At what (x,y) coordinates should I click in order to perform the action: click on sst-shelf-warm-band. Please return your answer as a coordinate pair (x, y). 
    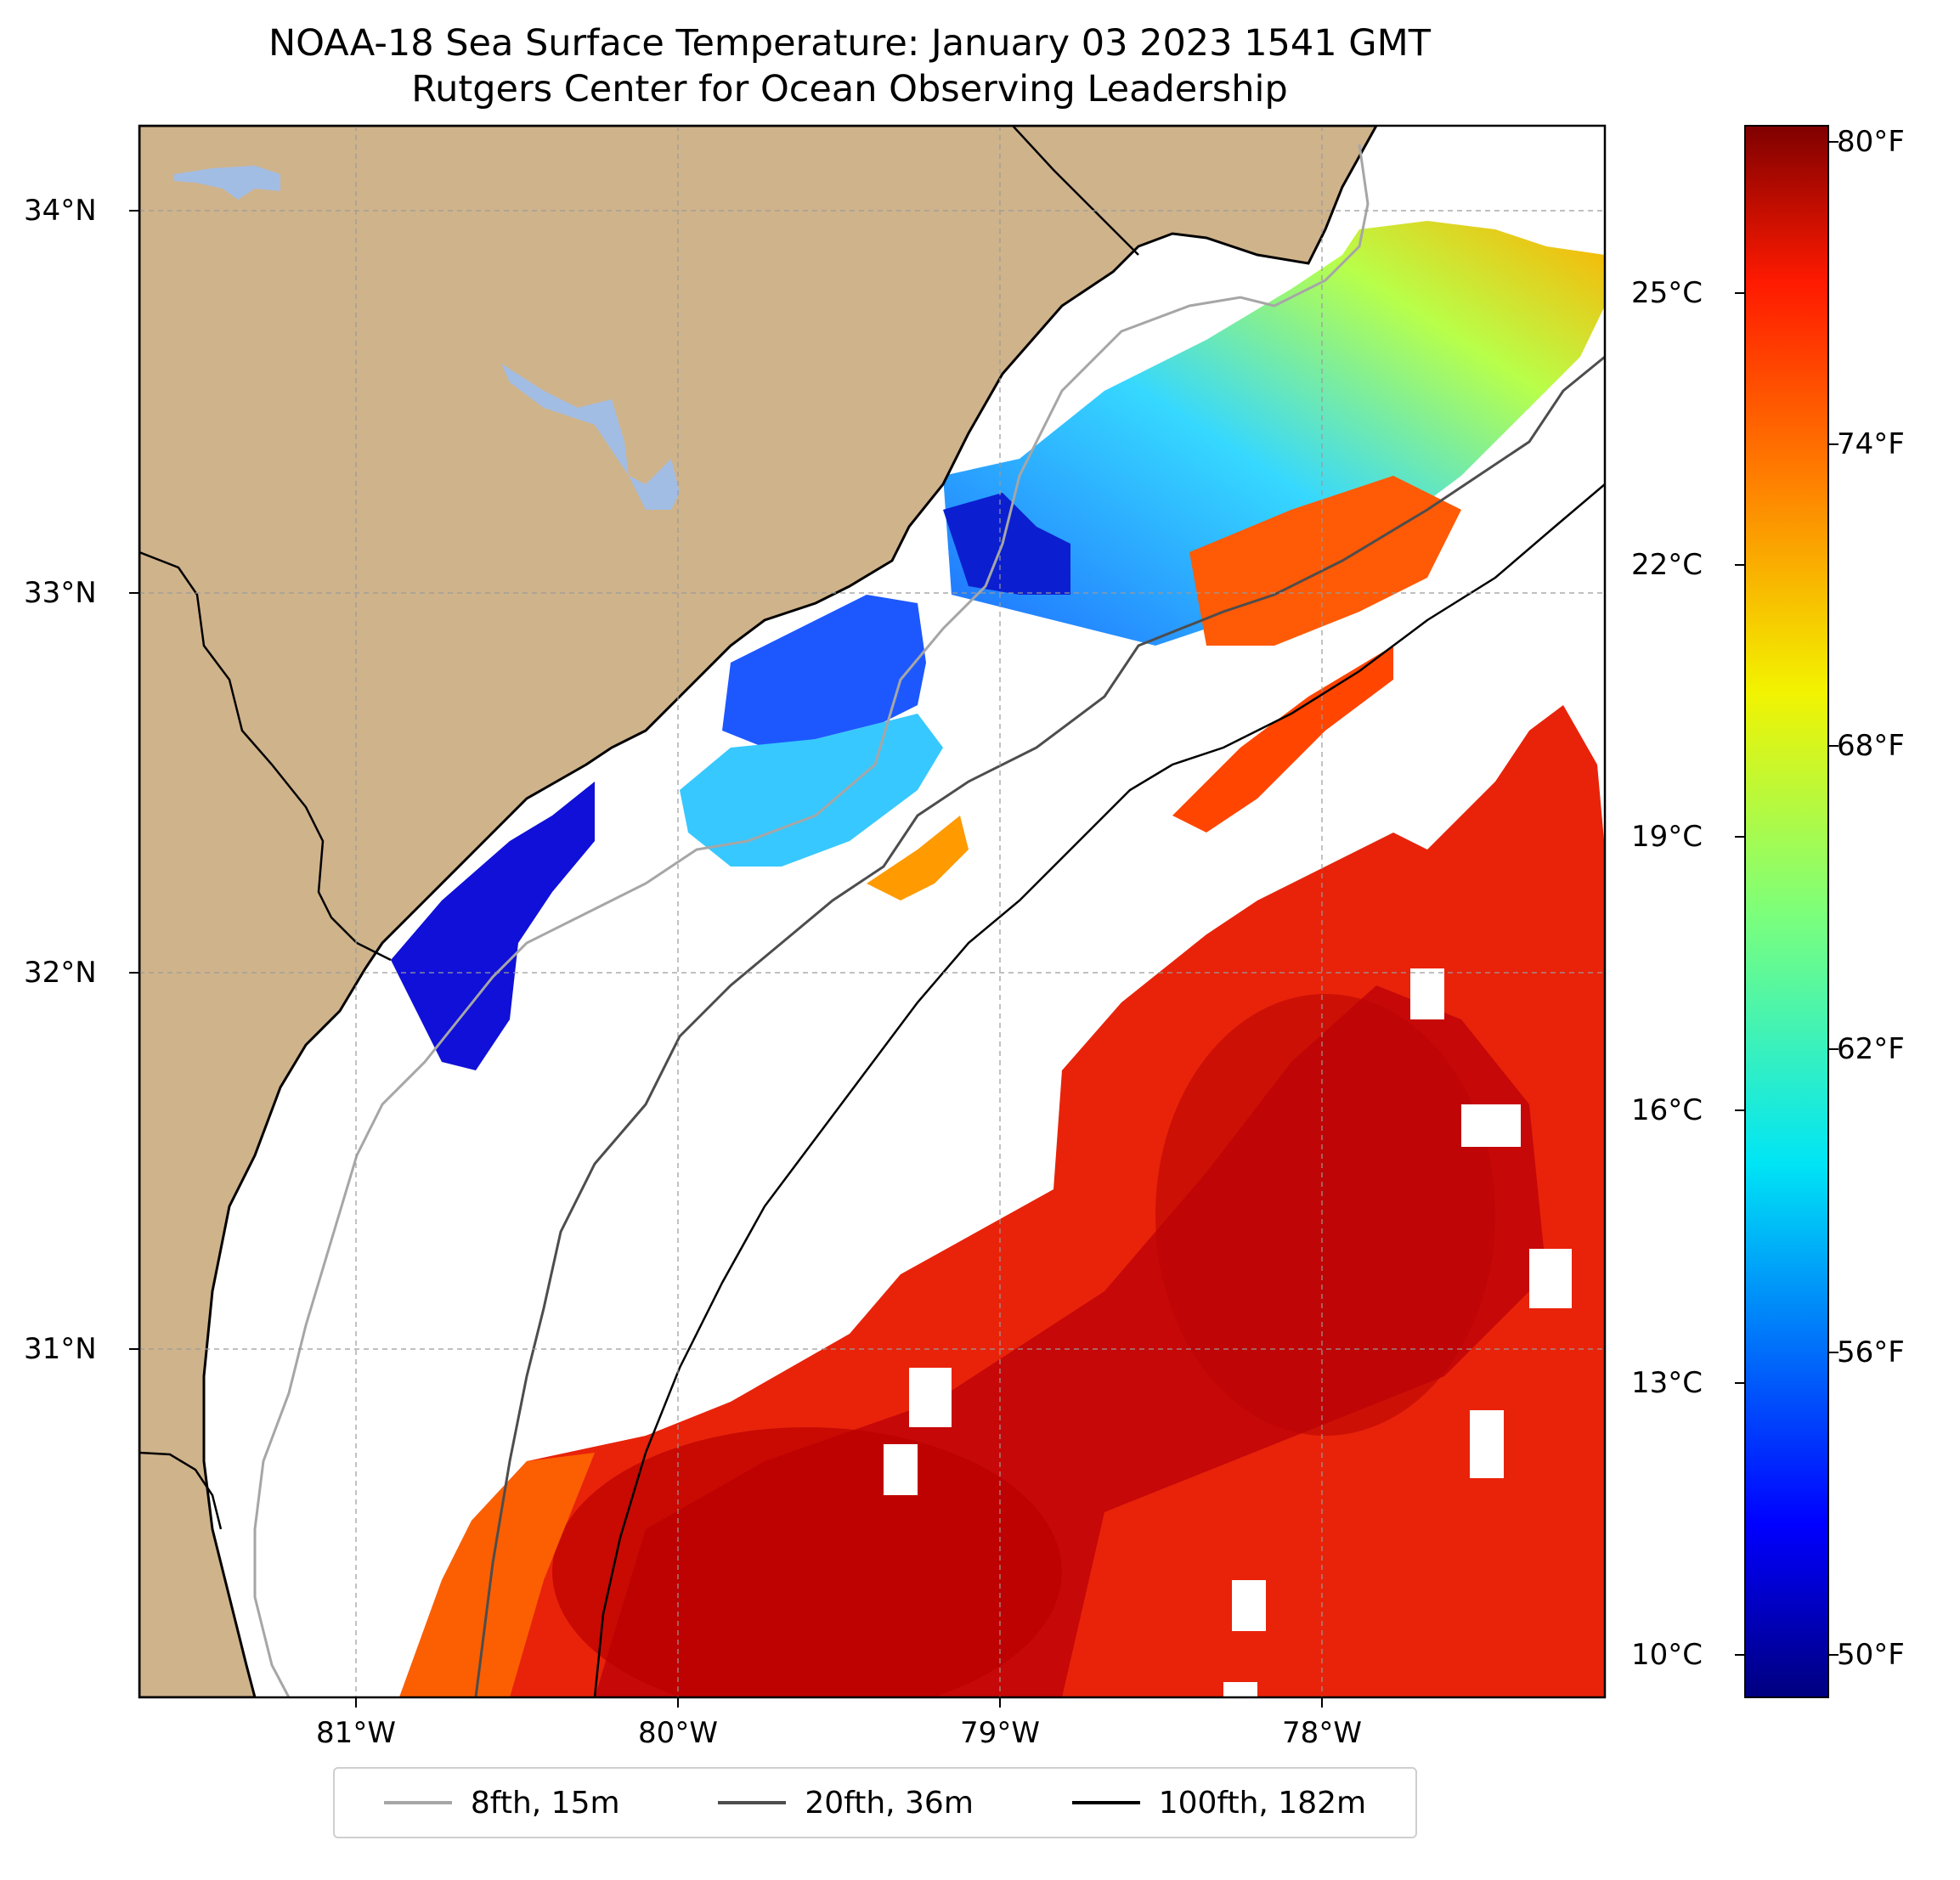
    Looking at the image, I should click on (1325, 561).